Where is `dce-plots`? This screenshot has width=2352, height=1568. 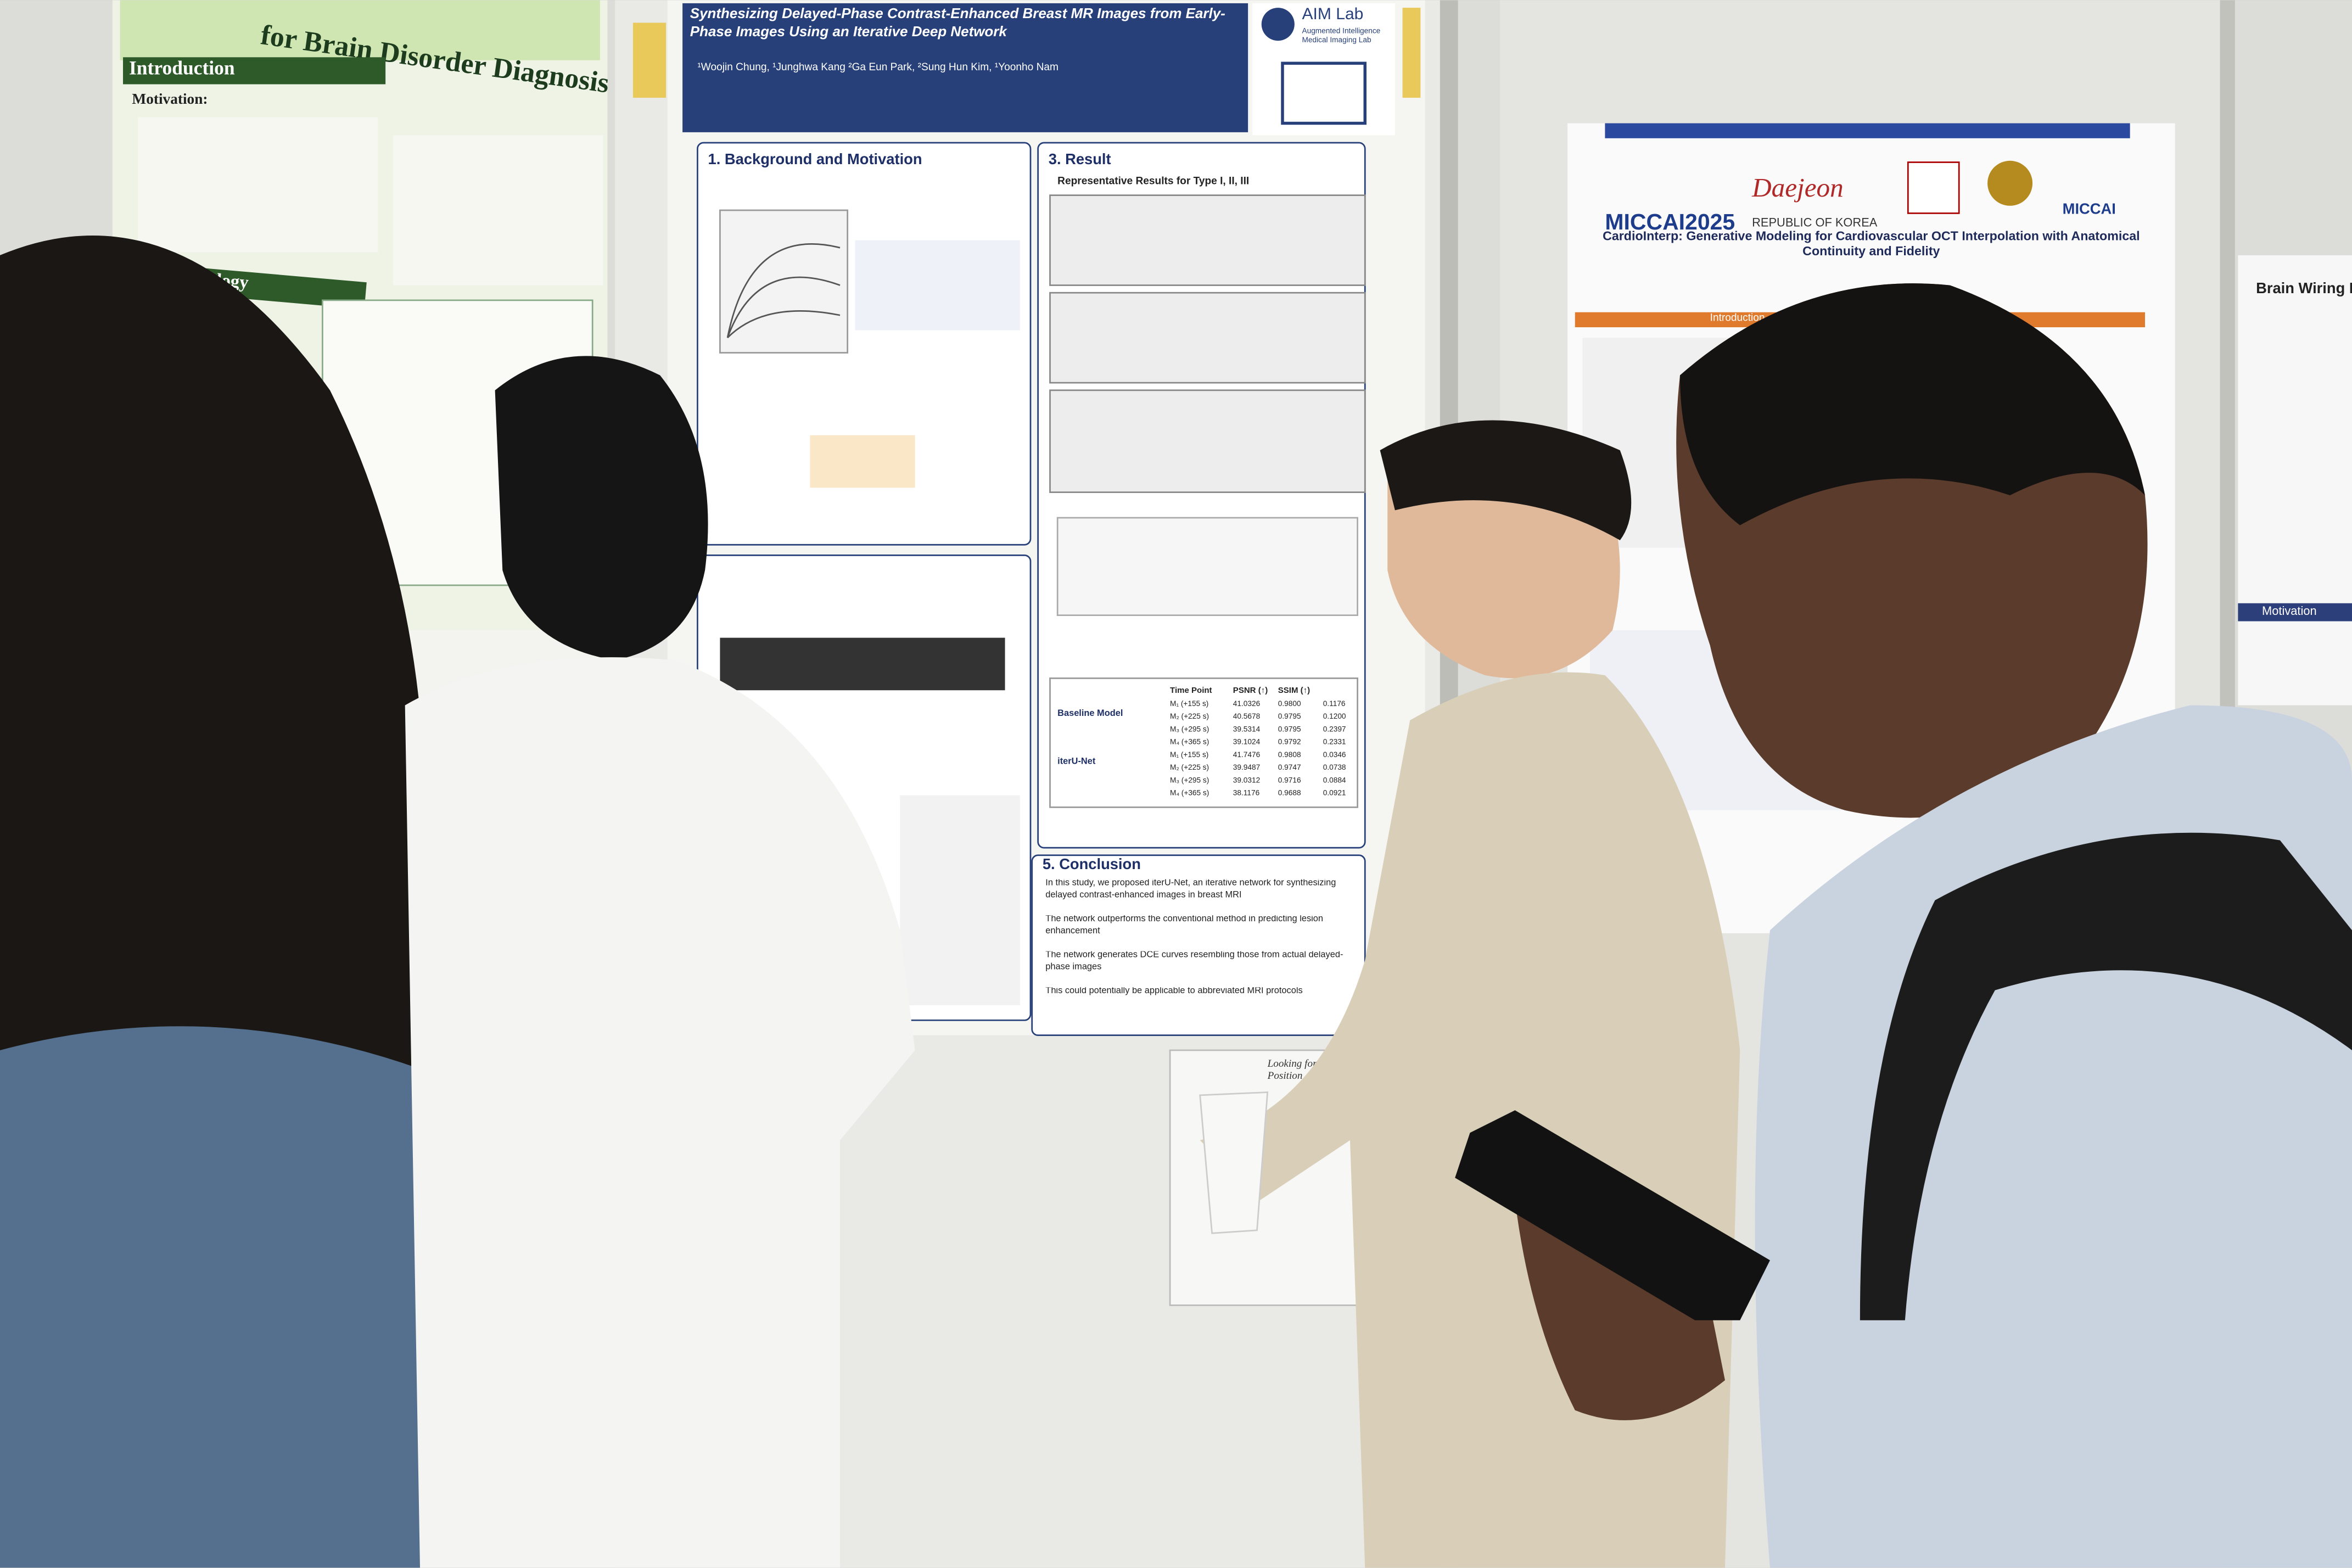 dce-plots is located at coordinates (1207, 567).